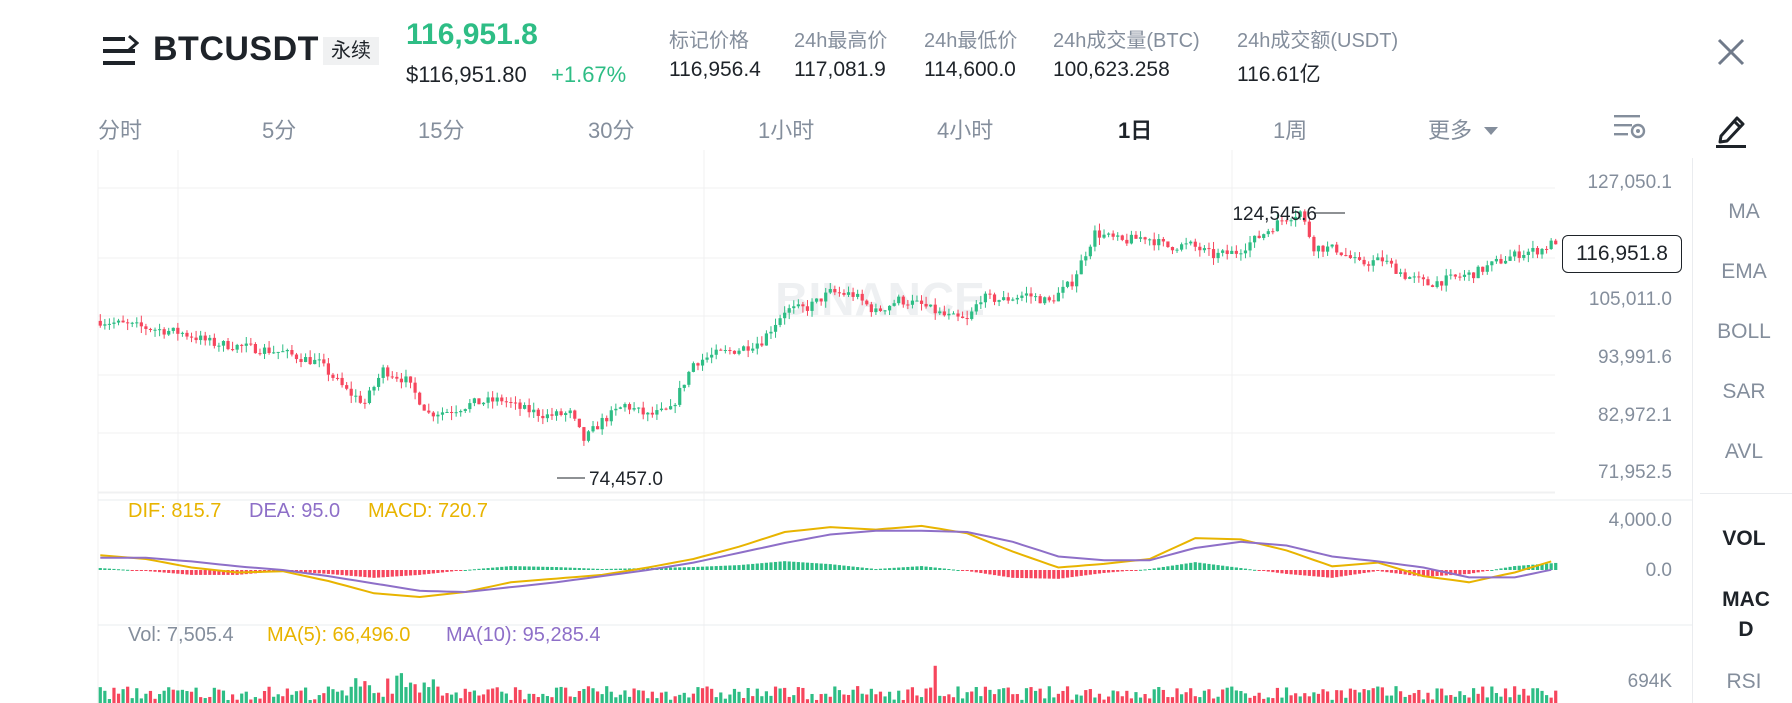 The height and width of the screenshot is (703, 1792). I want to click on indicator-avl: AVL, so click(1744, 451).